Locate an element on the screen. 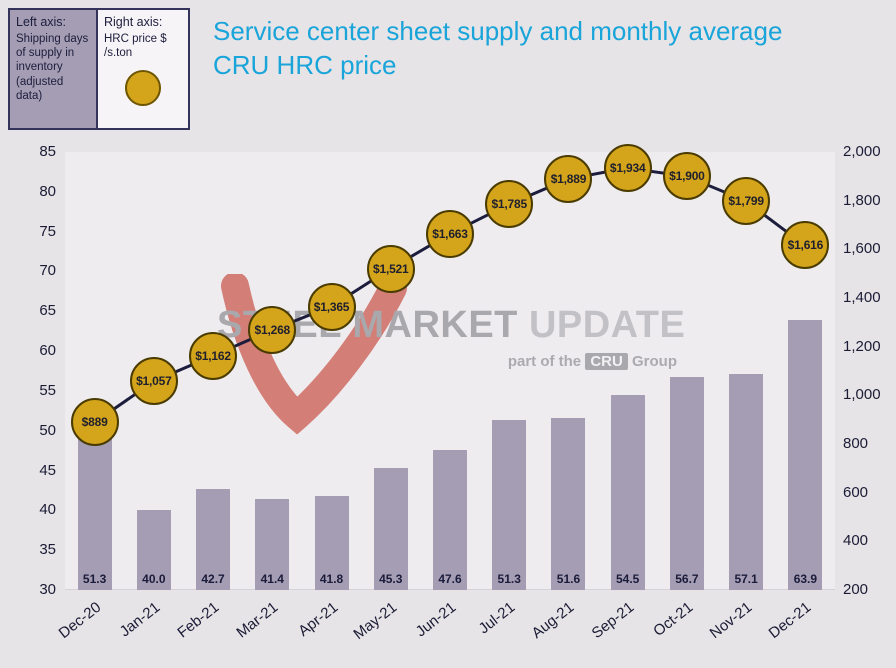  supply-bar-value: 45.3 is located at coordinates (391, 578).